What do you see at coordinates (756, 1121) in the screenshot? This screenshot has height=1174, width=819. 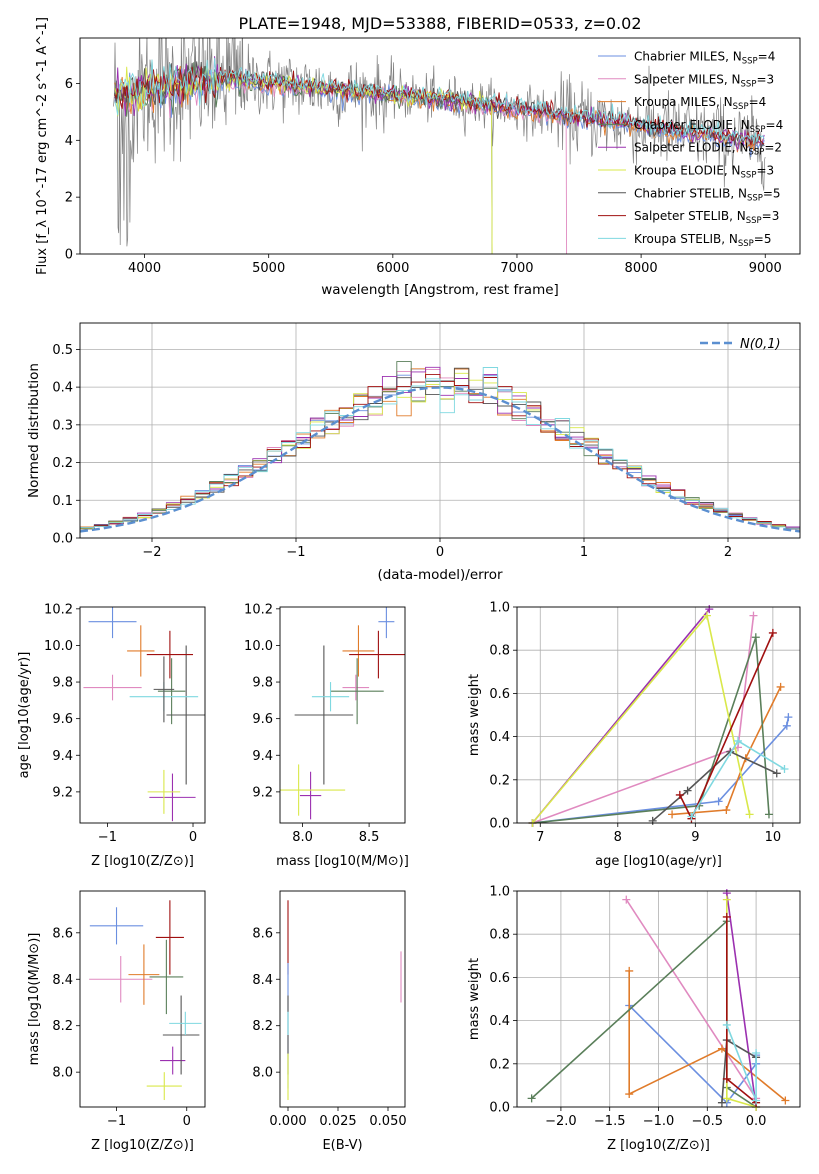 I see `x-tick-label: 0.0` at bounding box center [756, 1121].